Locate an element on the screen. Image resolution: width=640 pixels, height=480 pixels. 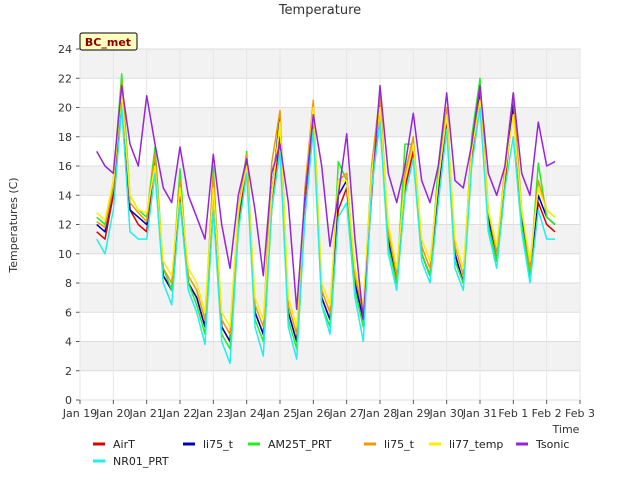
y-tick-label: 22 is located at coordinates (65, 78).